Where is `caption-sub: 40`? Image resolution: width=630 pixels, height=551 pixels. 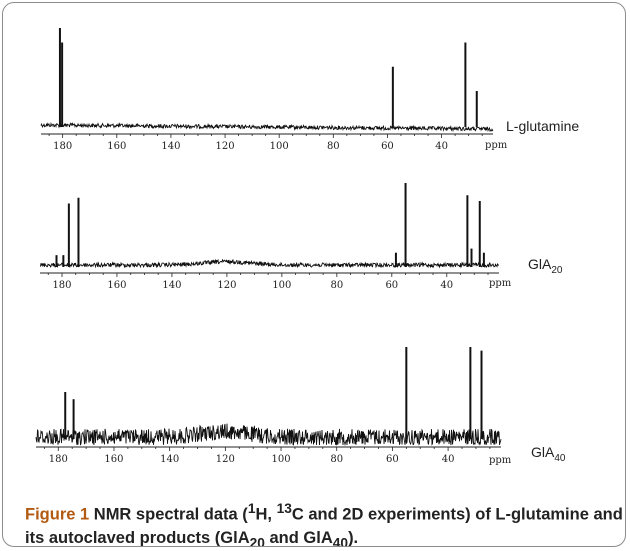 caption-sub: 40 is located at coordinates (340, 540).